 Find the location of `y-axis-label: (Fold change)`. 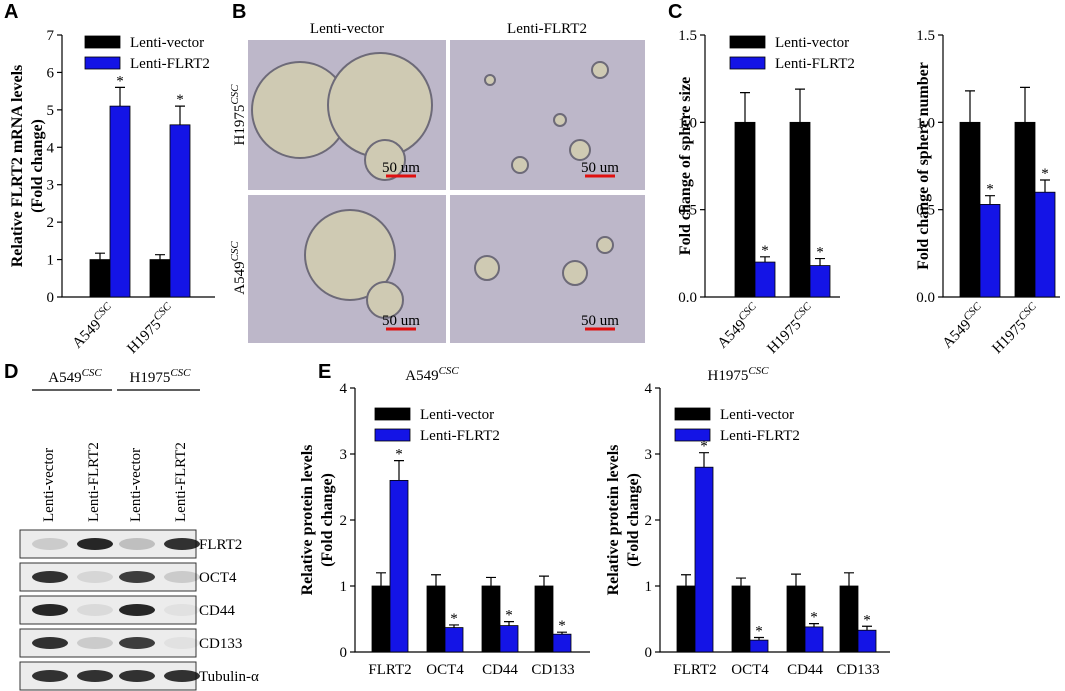

y-axis-label: (Fold change) is located at coordinates (37, 166).